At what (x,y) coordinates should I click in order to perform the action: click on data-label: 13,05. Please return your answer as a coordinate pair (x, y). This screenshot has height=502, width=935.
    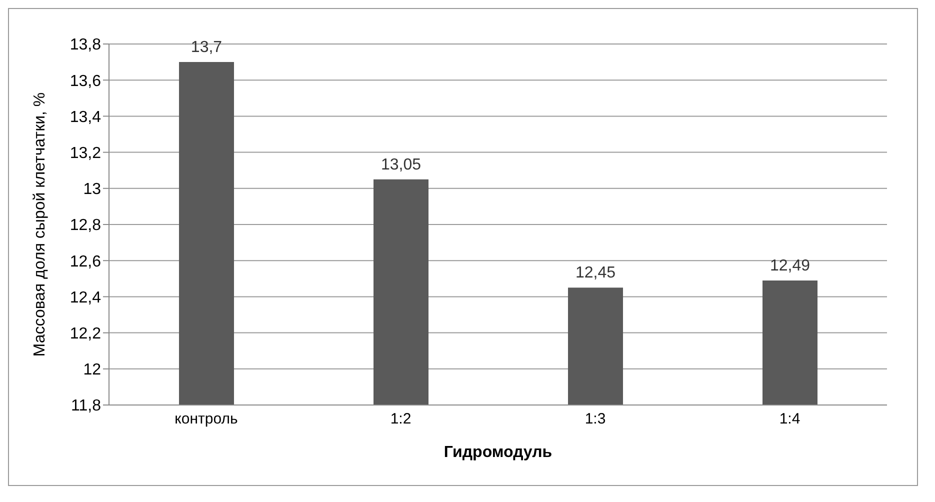
    Looking at the image, I should click on (401, 165).